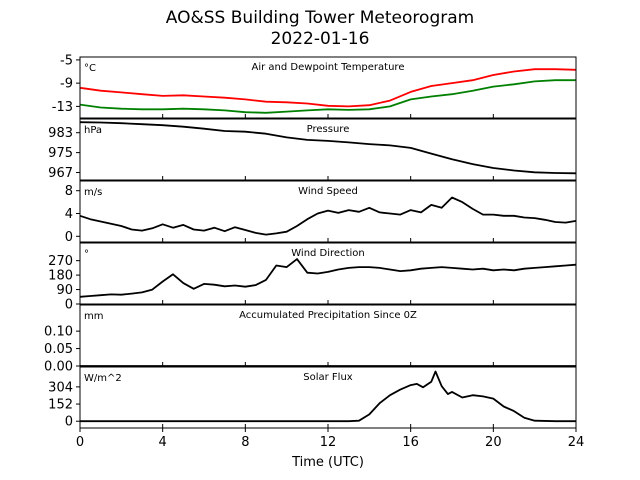  Describe the element at coordinates (66, 60) in the screenshot. I see `temp-y-tick-label: -5` at that location.